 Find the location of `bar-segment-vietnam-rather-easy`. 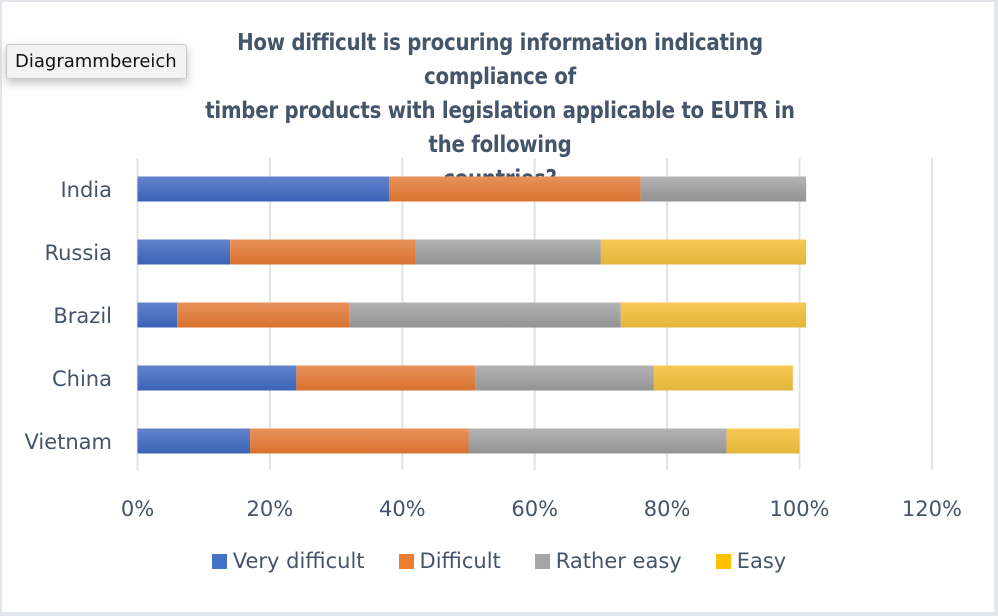

bar-segment-vietnam-rather-easy is located at coordinates (597, 441).